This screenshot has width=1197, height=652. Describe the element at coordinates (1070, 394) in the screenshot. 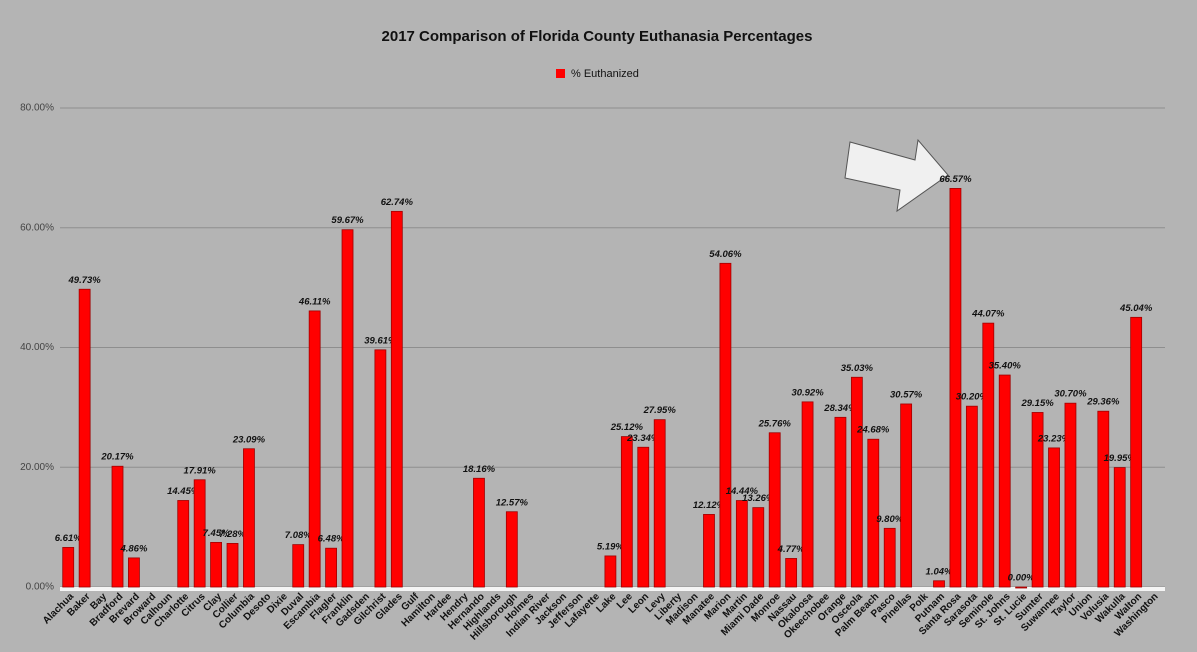

I see `data-label: 30.70%` at that location.